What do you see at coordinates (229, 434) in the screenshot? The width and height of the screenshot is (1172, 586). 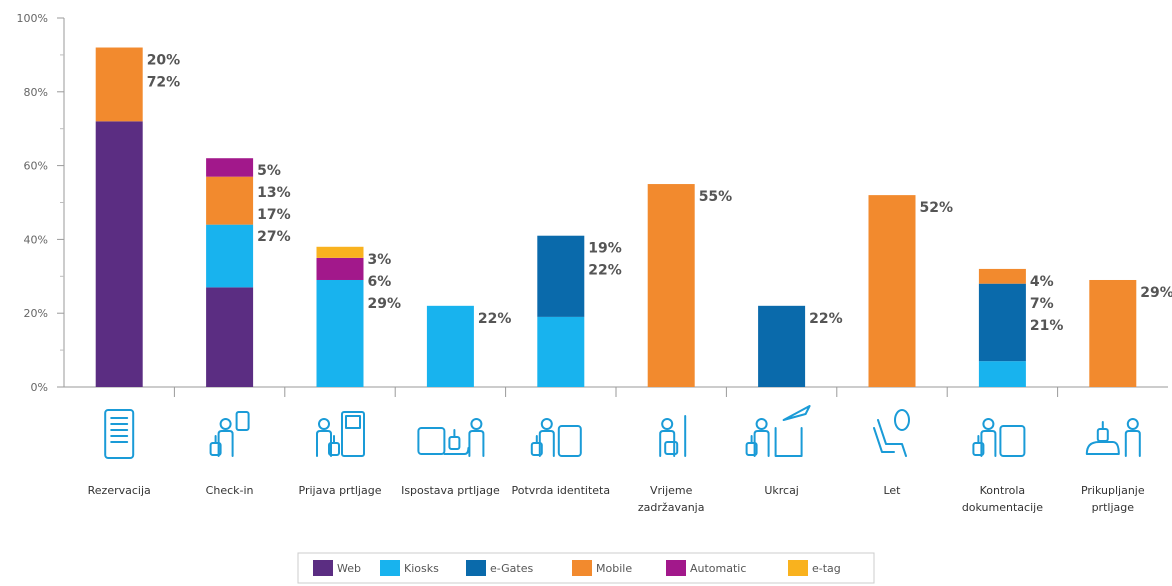 I see `passenger-checkin-icon` at bounding box center [229, 434].